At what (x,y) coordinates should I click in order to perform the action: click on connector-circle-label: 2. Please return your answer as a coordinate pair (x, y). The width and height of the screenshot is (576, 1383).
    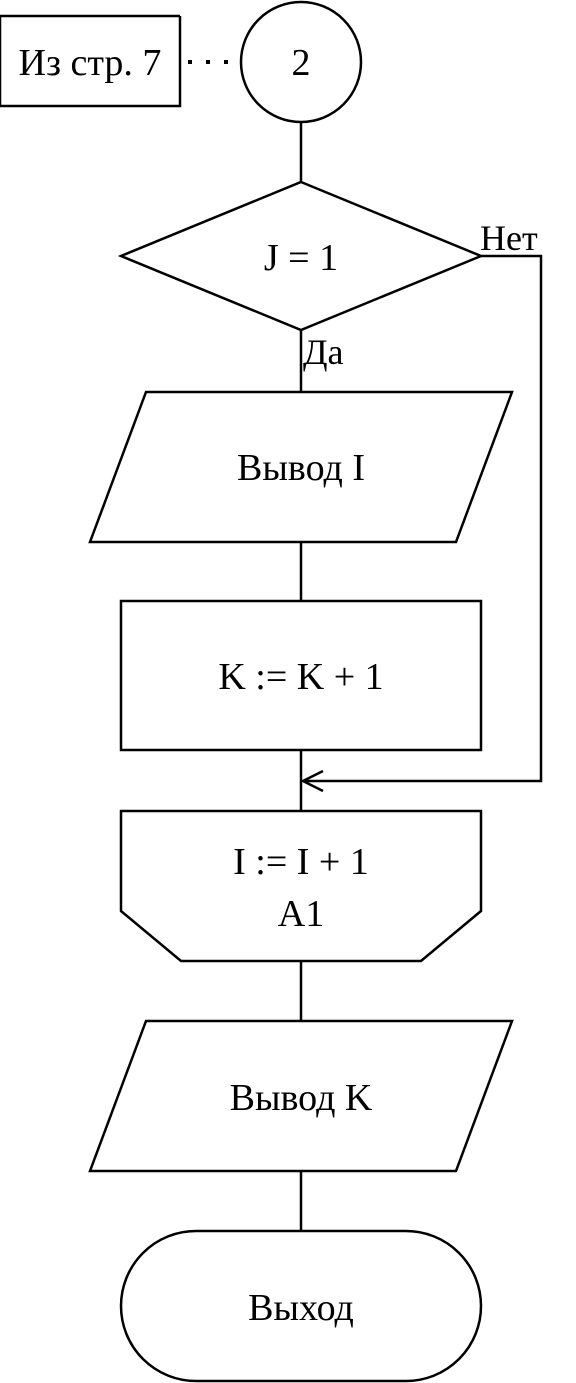
    Looking at the image, I should click on (301, 63).